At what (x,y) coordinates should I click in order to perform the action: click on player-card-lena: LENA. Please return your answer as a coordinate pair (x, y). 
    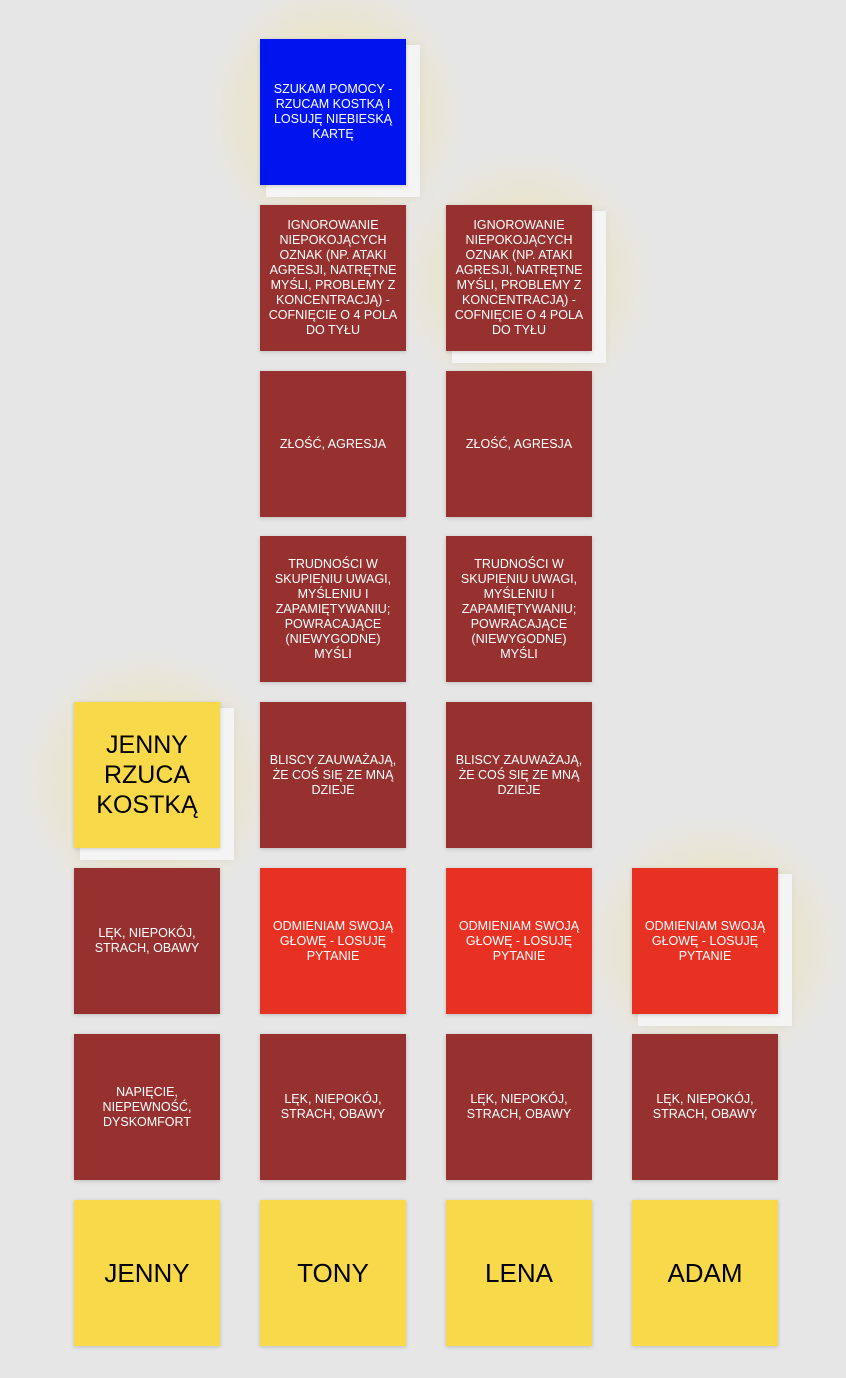
    Looking at the image, I should click on (519, 1273).